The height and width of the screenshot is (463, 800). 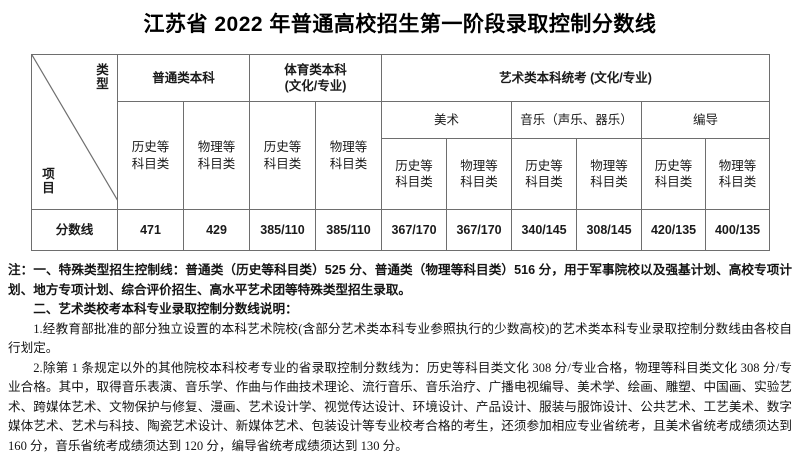 I want to click on note-art-exam-heading: 二、艺术类校考本科专业录取控制分数线说明：, so click(x=165, y=309).